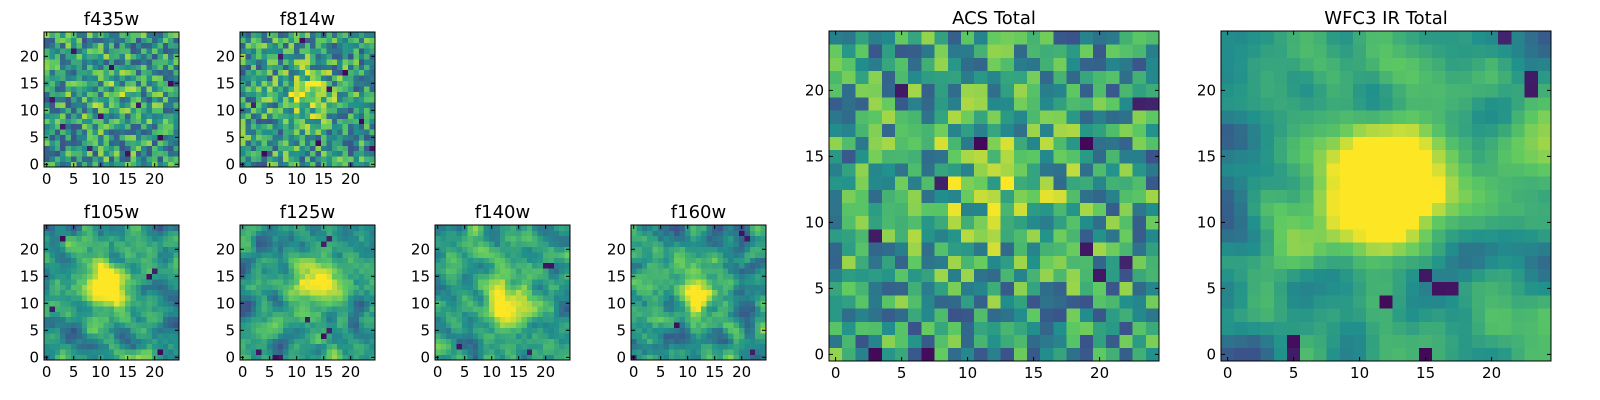 This screenshot has height=400, width=1600. I want to click on y-tick-label: 15, so click(616, 277).